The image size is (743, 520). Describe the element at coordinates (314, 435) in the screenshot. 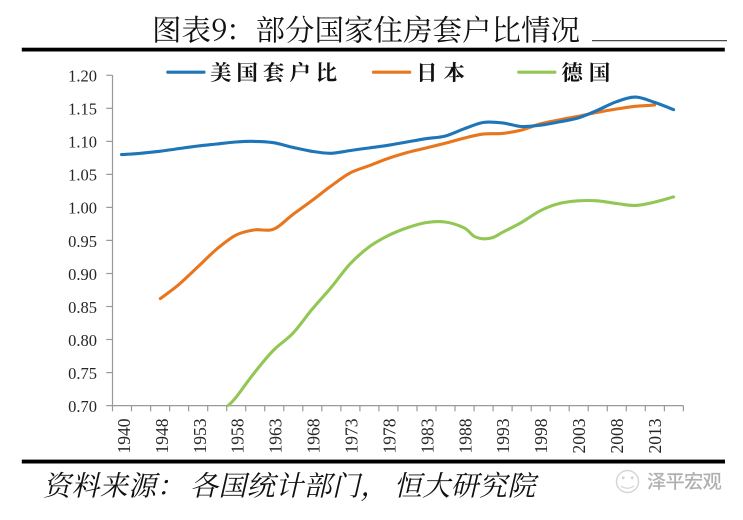

I see `svg-text: 1968` at that location.